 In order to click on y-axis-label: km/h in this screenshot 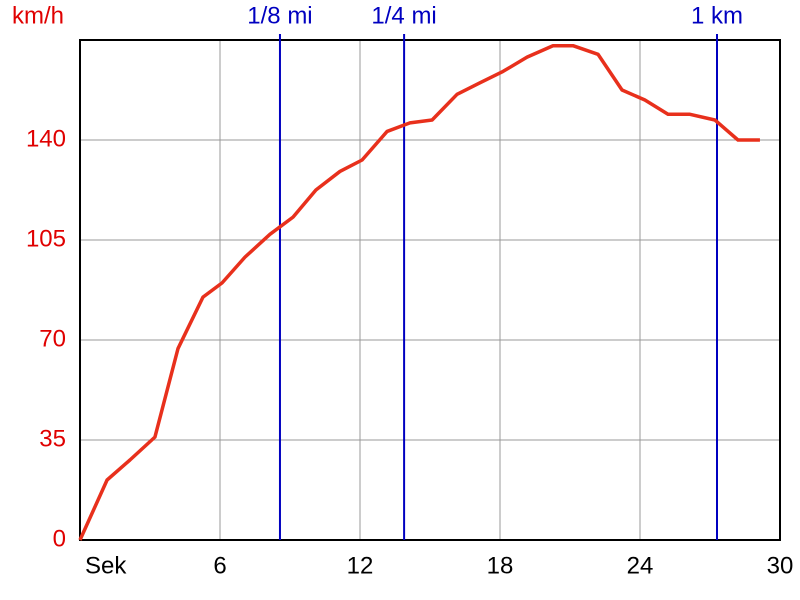, I will do `click(38, 15)`.